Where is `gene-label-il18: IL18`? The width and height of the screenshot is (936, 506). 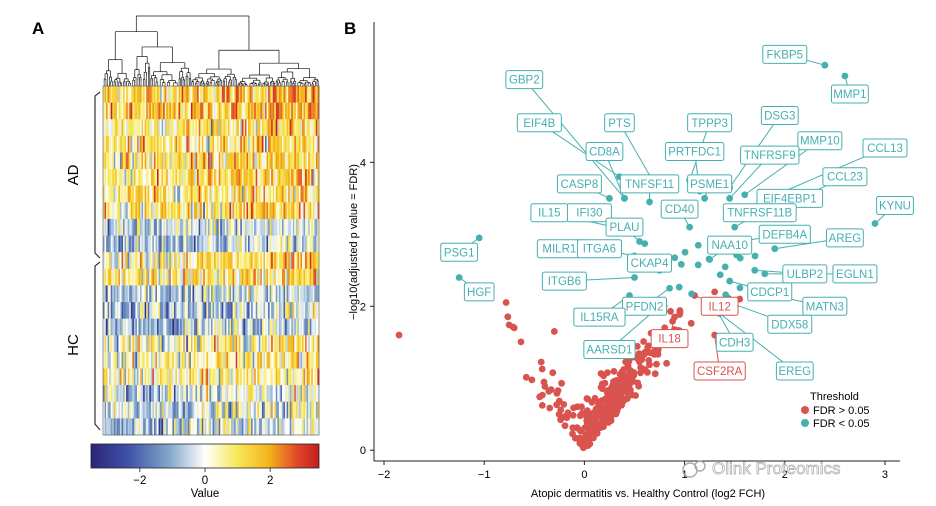 gene-label-il18: IL18 is located at coordinates (669, 340).